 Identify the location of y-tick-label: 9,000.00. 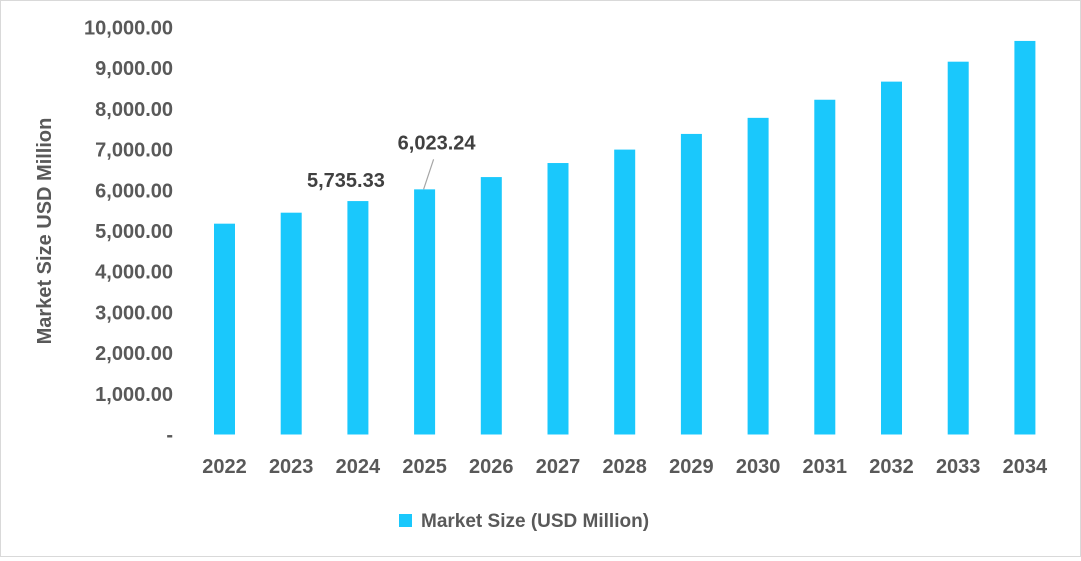
(134, 69).